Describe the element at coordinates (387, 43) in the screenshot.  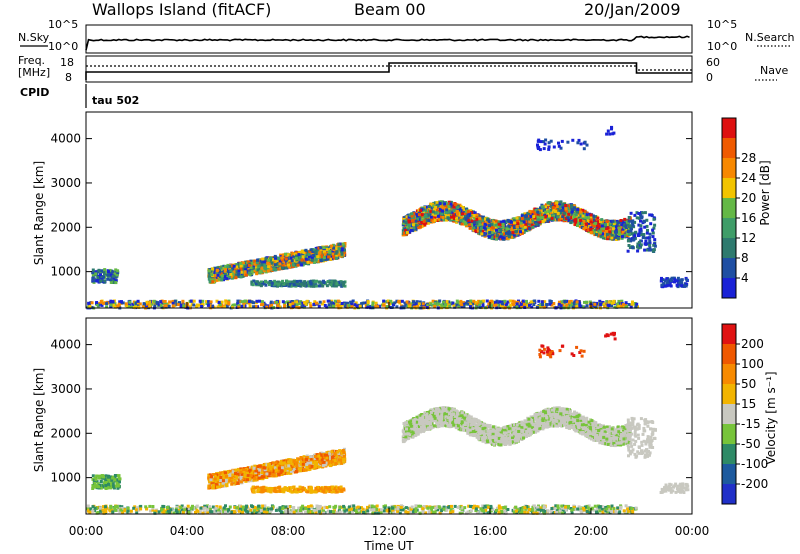
I see `nsky-trace` at that location.